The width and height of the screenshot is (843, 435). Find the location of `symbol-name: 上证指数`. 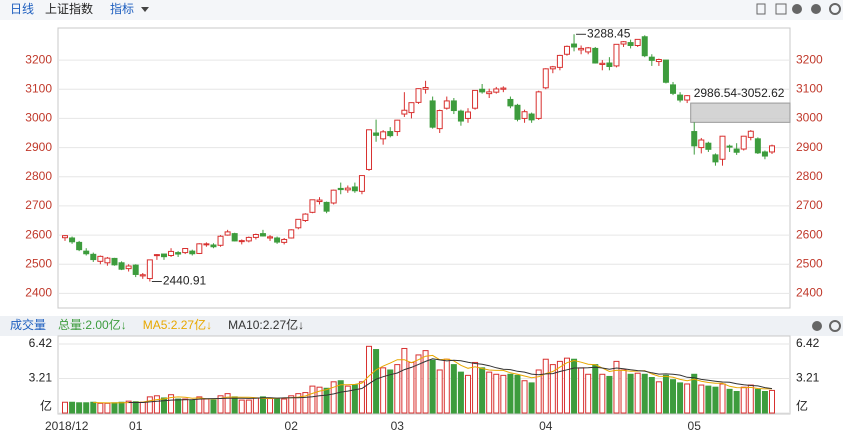

symbol-name: 上证指数 is located at coordinates (69, 8).